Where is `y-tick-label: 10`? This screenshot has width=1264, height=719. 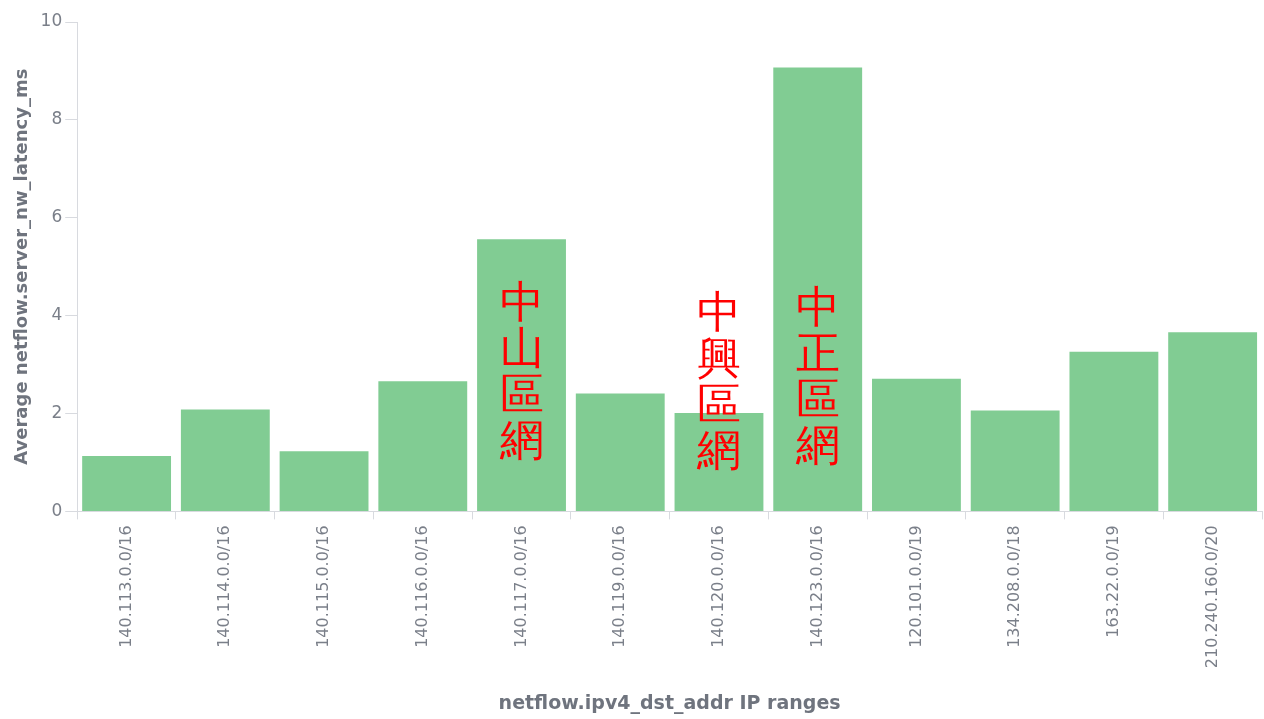 y-tick-label: 10 is located at coordinates (51, 20).